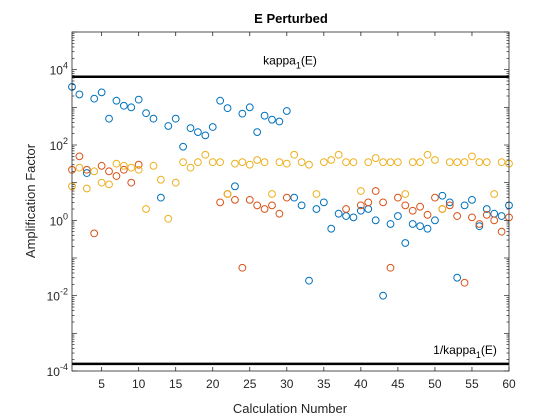 Image resolution: width=560 pixels, height=420 pixels. What do you see at coordinates (57, 370) in the screenshot?
I see `y-tick-label: 10⁻⁴` at bounding box center [57, 370].